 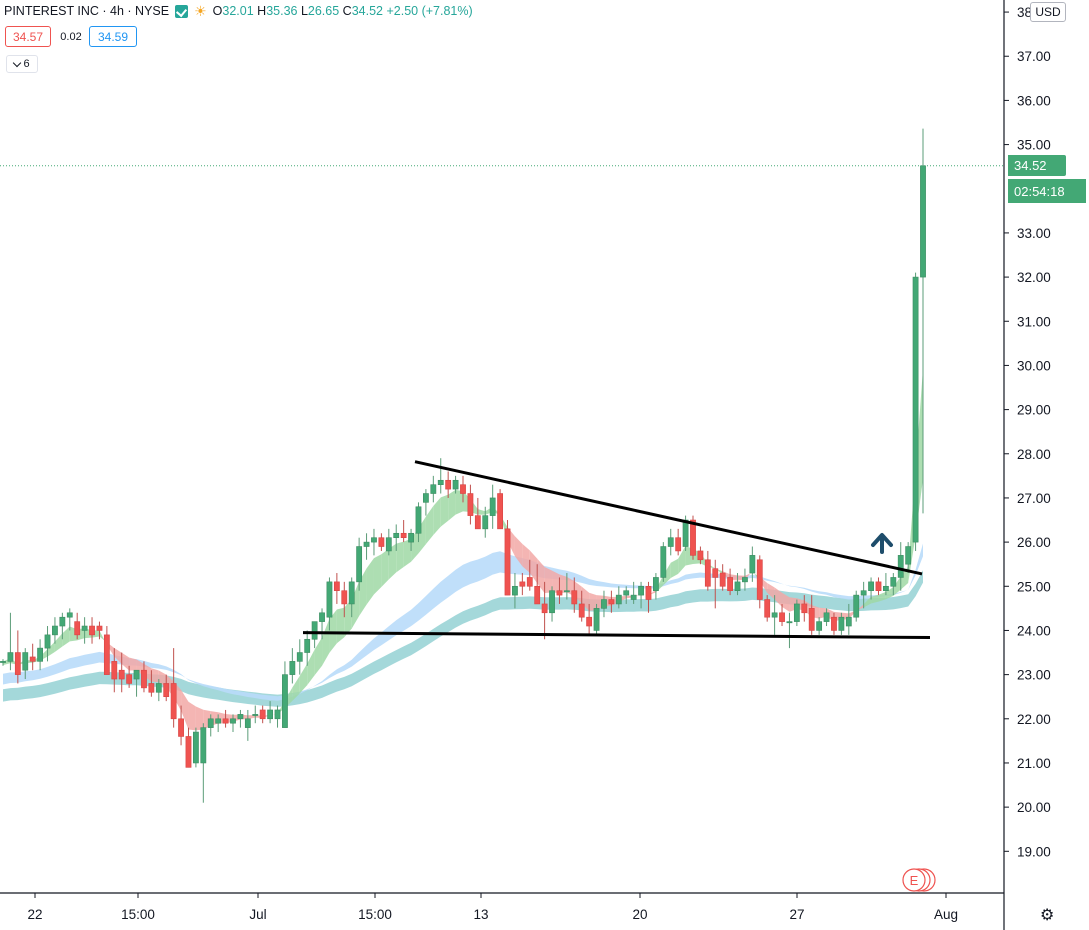 What do you see at coordinates (1034, 630) in the screenshot?
I see `y-tick-label: 24.00` at bounding box center [1034, 630].